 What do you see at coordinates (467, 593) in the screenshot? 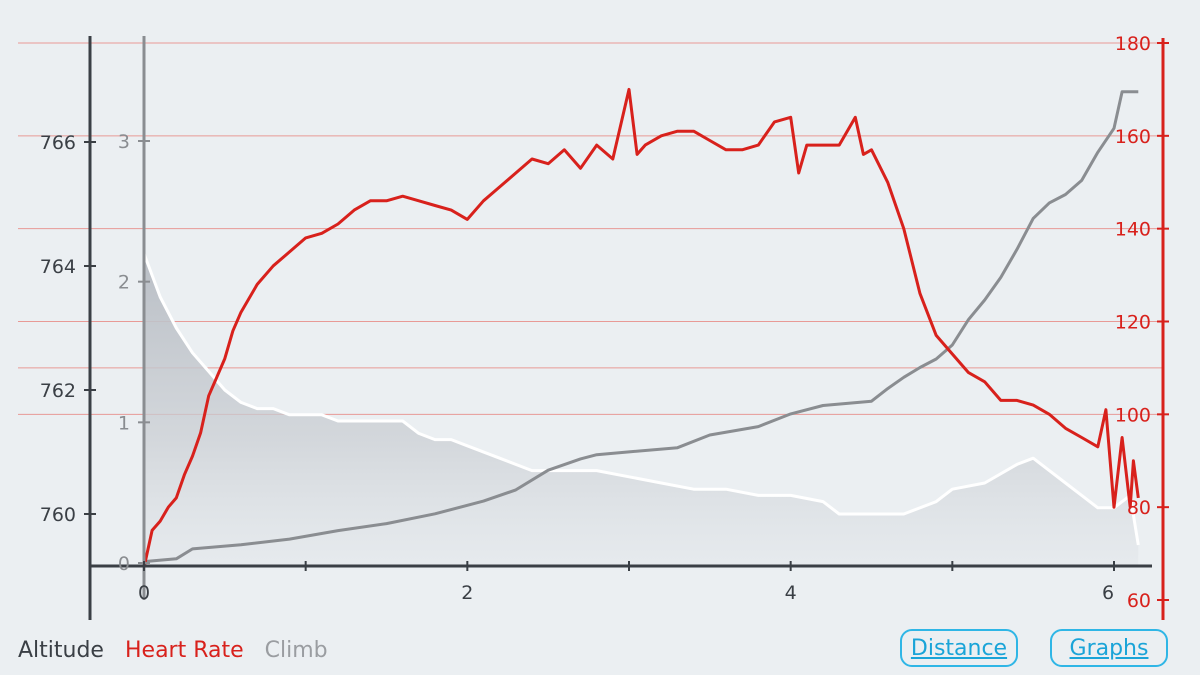
I see `x-tick-label: 2` at bounding box center [467, 593].